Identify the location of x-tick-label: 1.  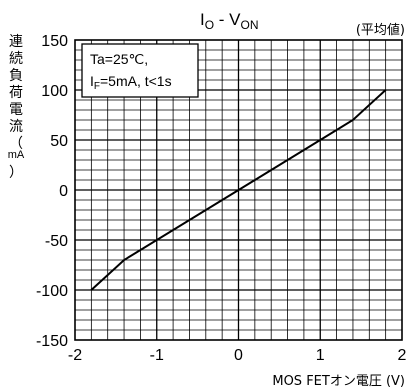
(320, 355).